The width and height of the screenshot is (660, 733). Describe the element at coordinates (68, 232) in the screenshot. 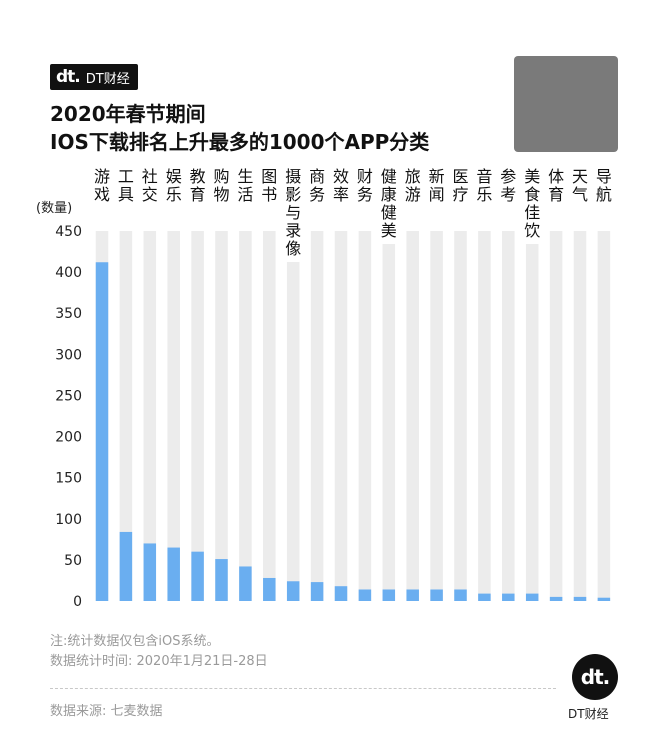

I see `y-tick-label: 450` at that location.